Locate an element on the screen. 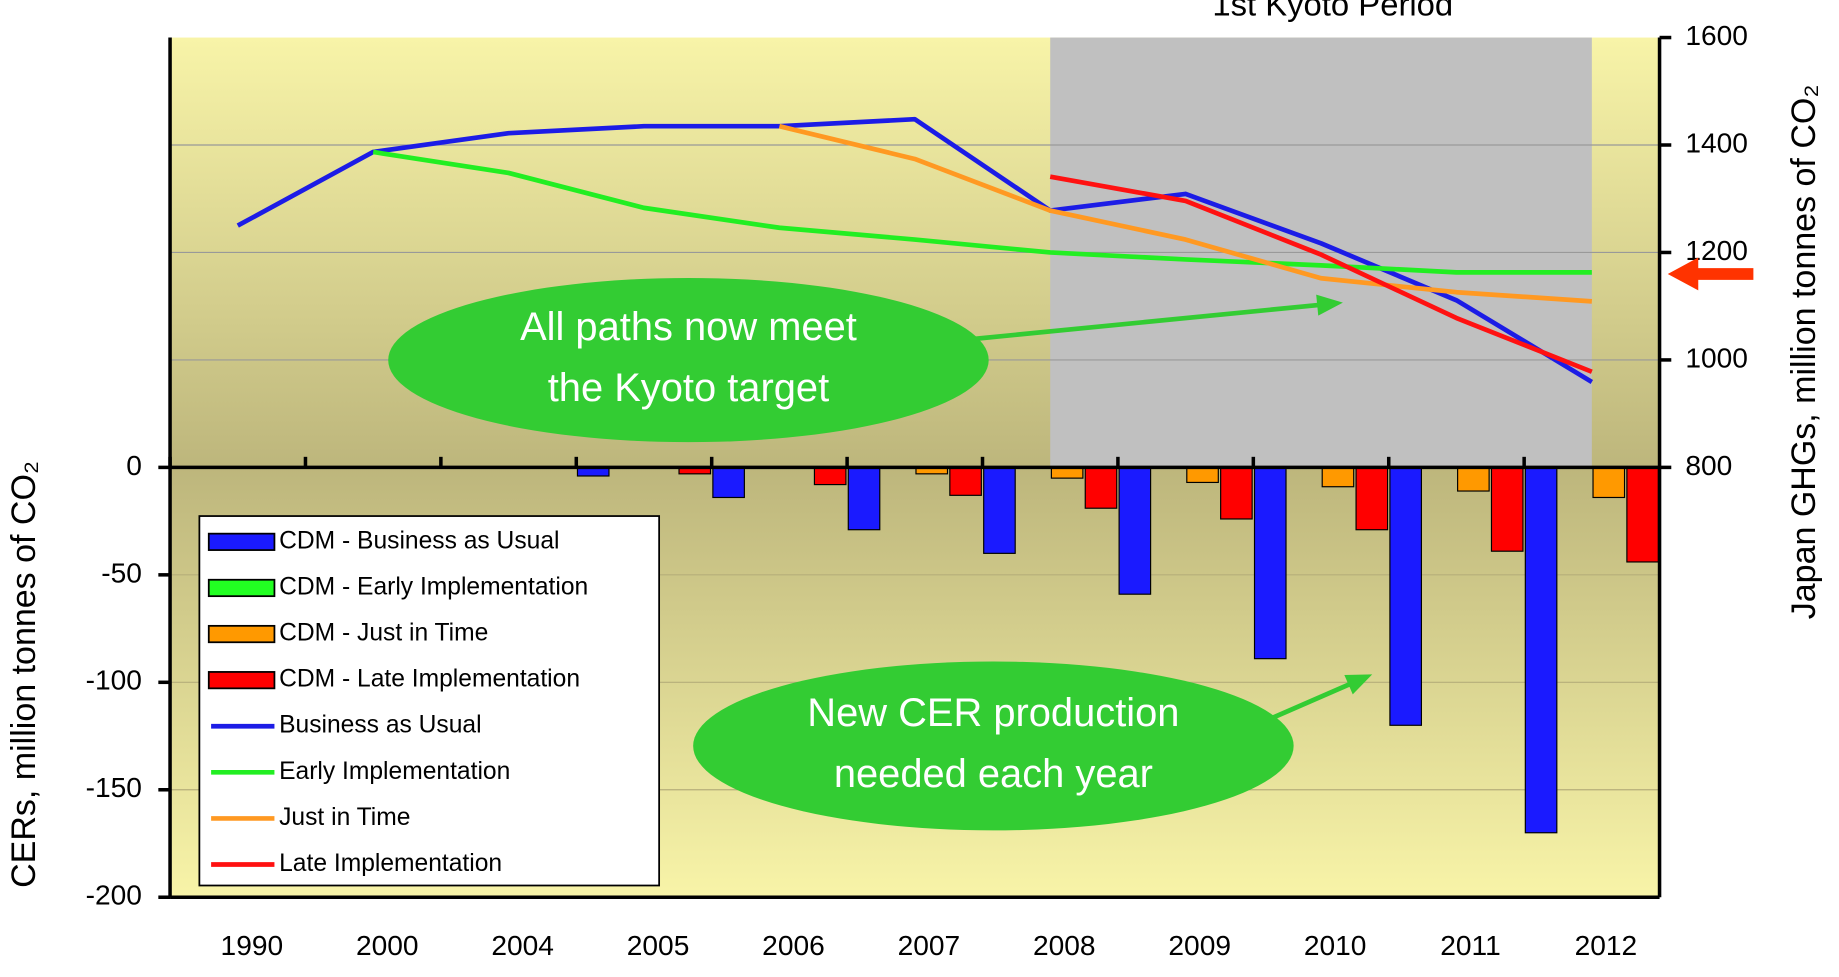 The width and height of the screenshot is (1839, 977). y-tick-label: 0 is located at coordinates (134, 465).